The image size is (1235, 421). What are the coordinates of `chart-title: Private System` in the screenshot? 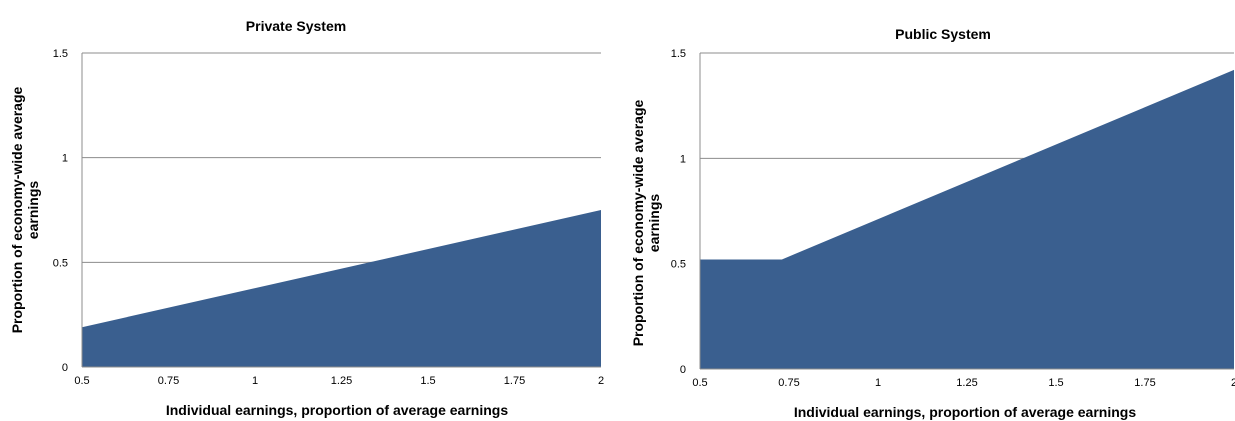 It's located at (296, 26).